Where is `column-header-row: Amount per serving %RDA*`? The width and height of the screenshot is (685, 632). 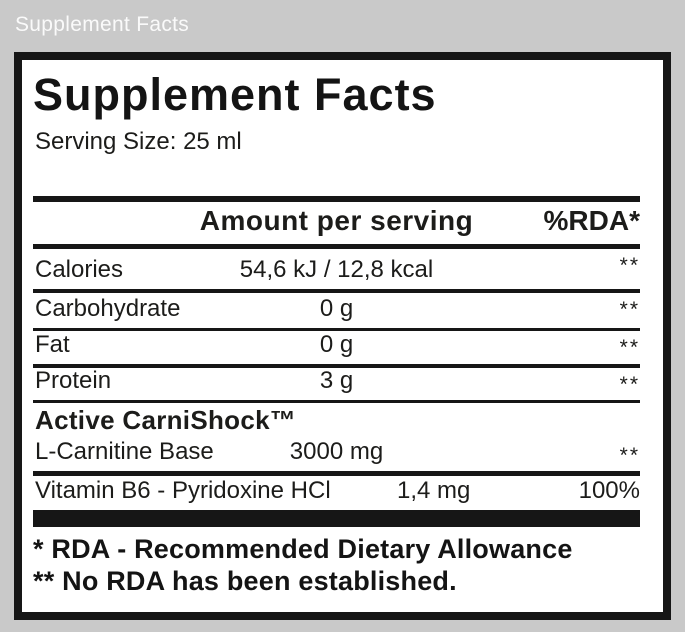 column-header-row: Amount per serving %RDA* is located at coordinates (336, 223).